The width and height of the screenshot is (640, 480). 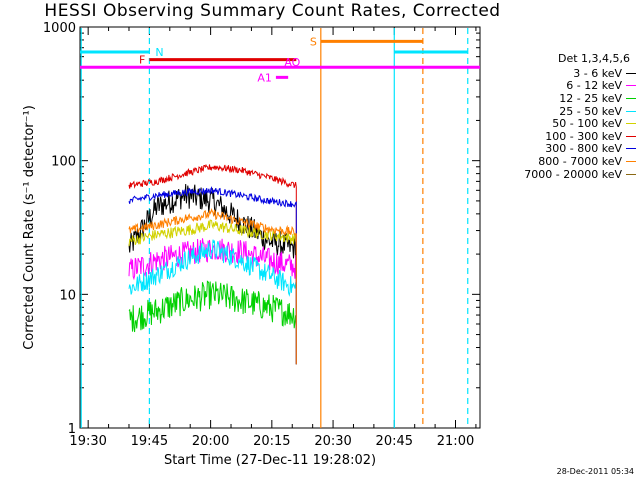 What do you see at coordinates (568, 73) in the screenshot?
I see `legend-item: 3 - 6 keV` at bounding box center [568, 73].